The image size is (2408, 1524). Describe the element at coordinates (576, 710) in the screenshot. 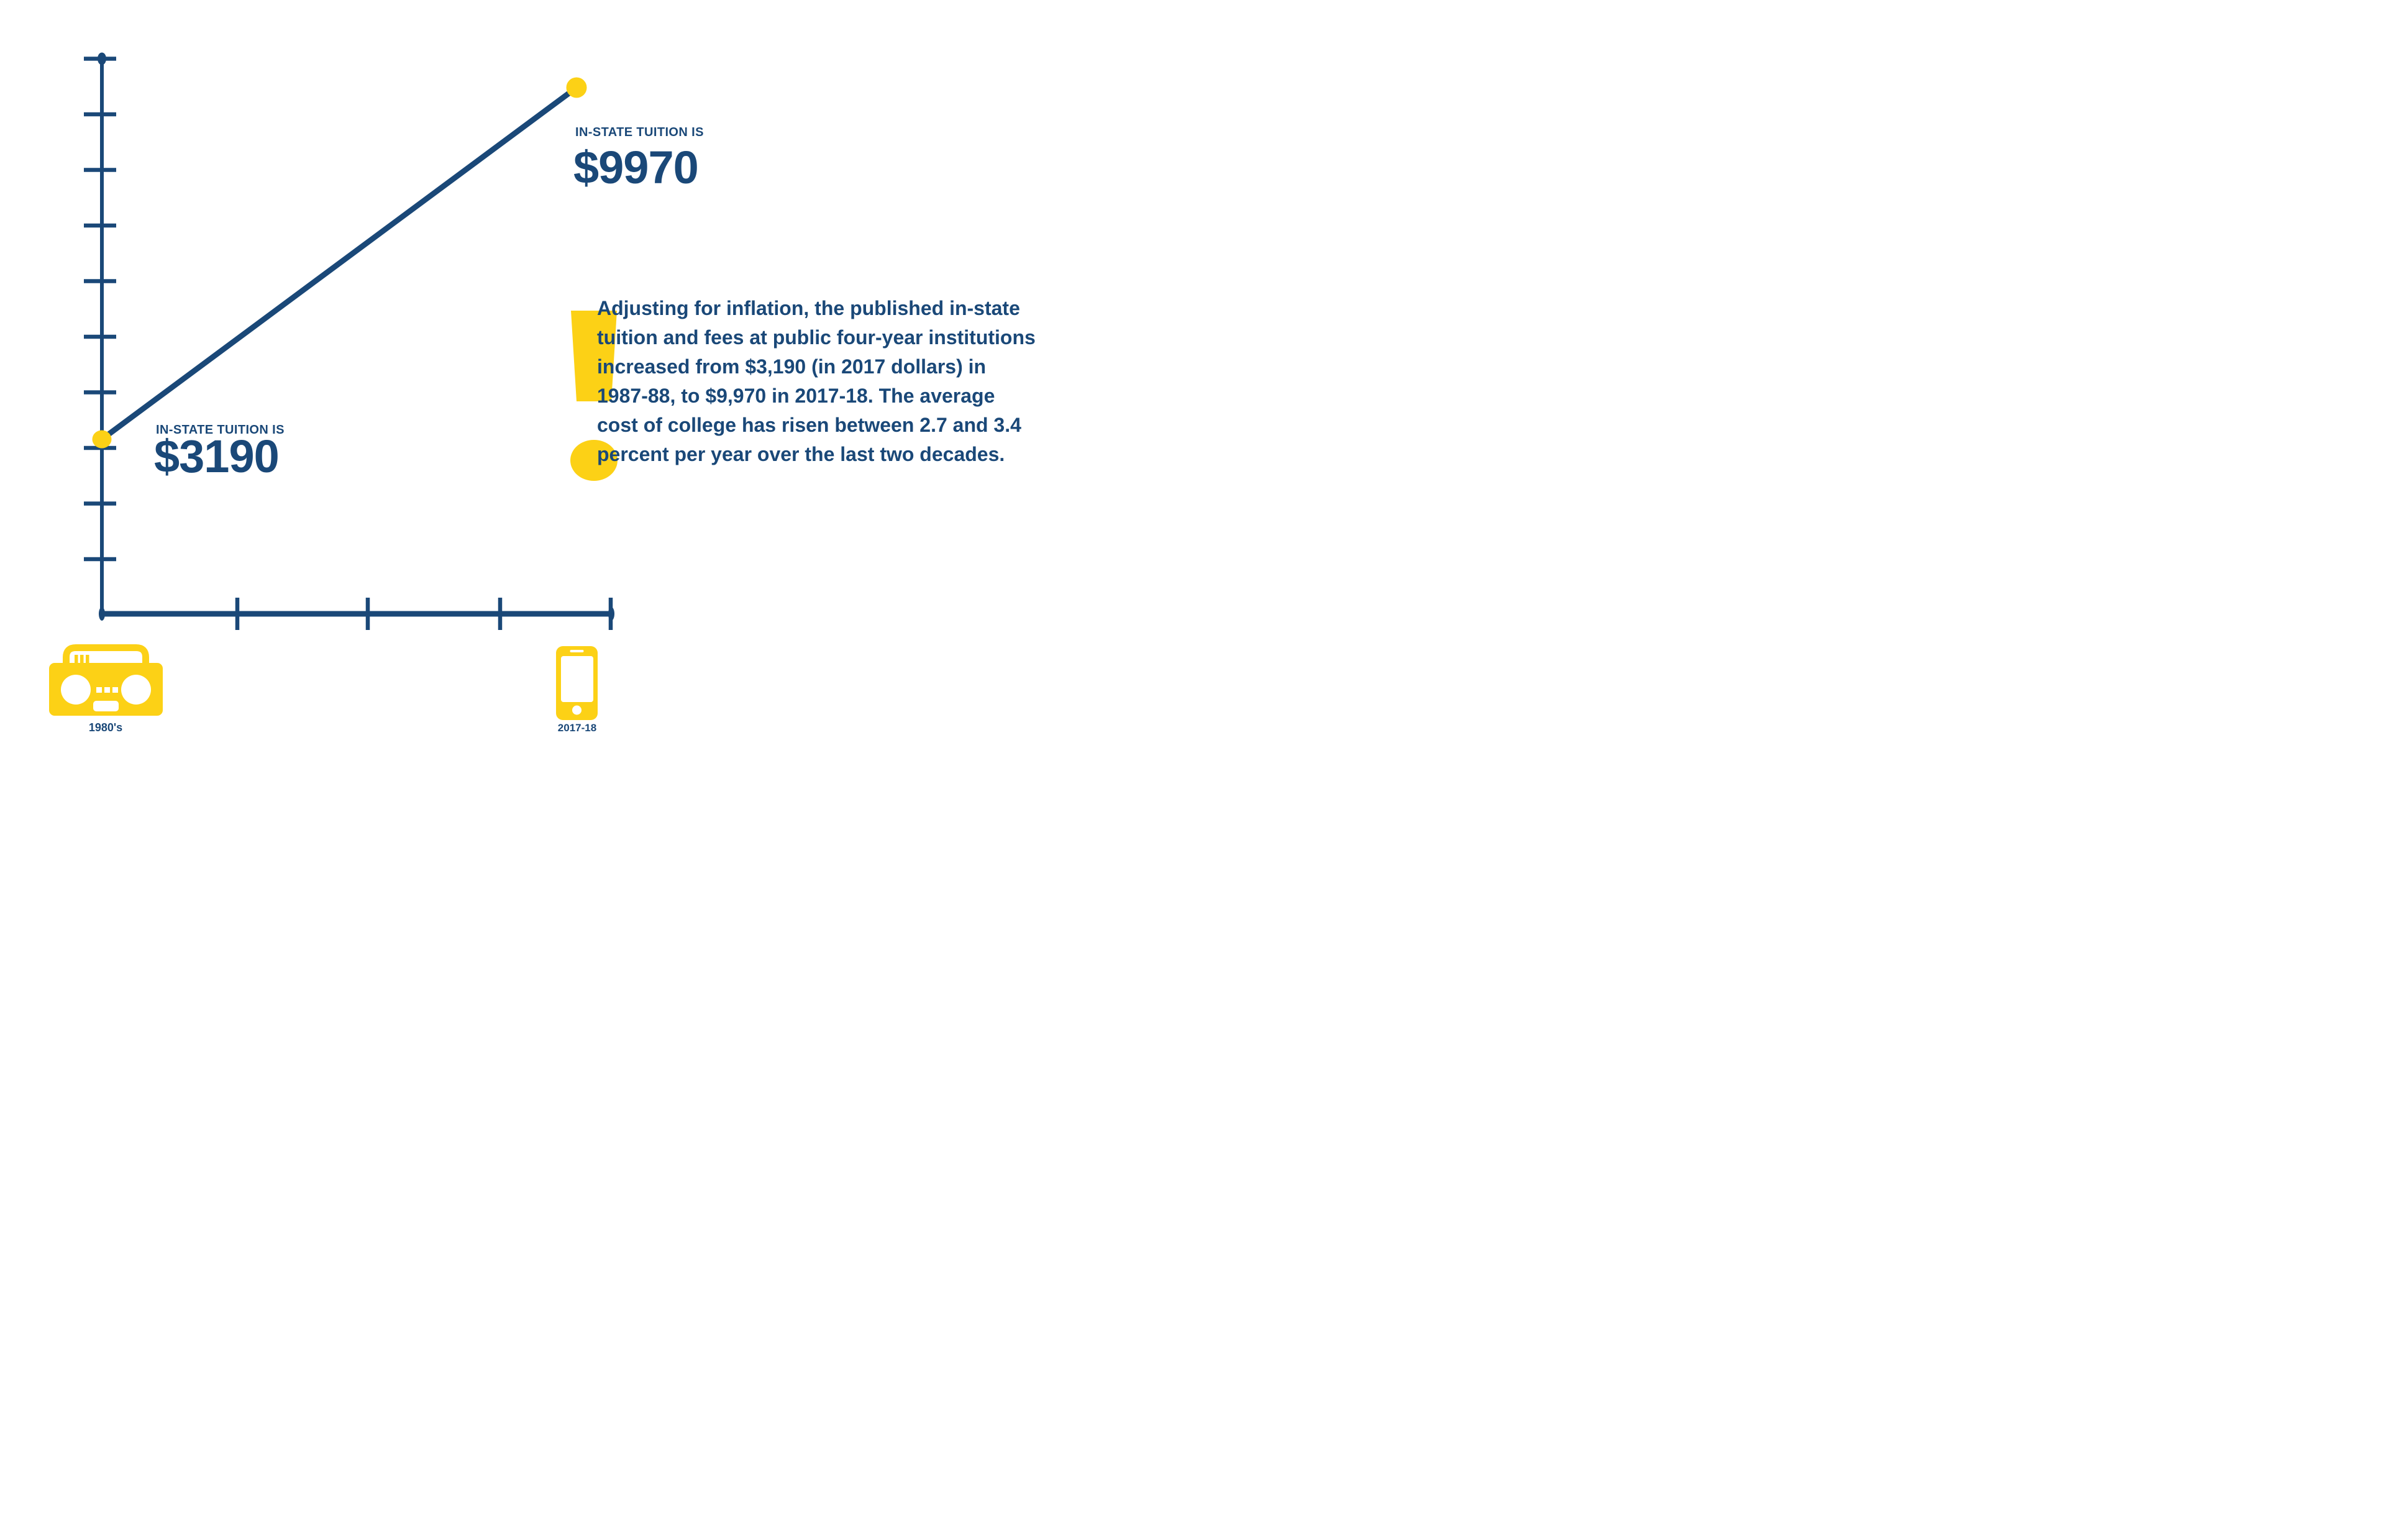

I see `phone-home-button` at that location.